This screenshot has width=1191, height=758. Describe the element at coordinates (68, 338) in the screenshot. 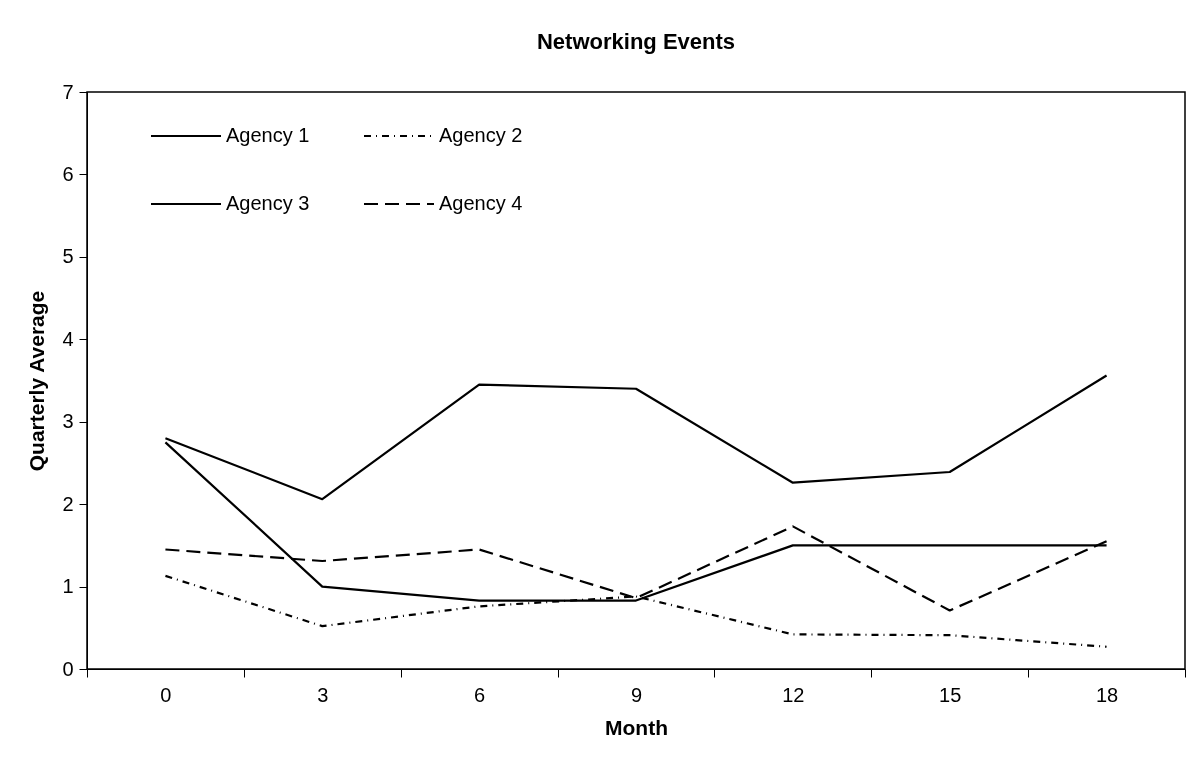

I see `y-tick-label: 4` at that location.